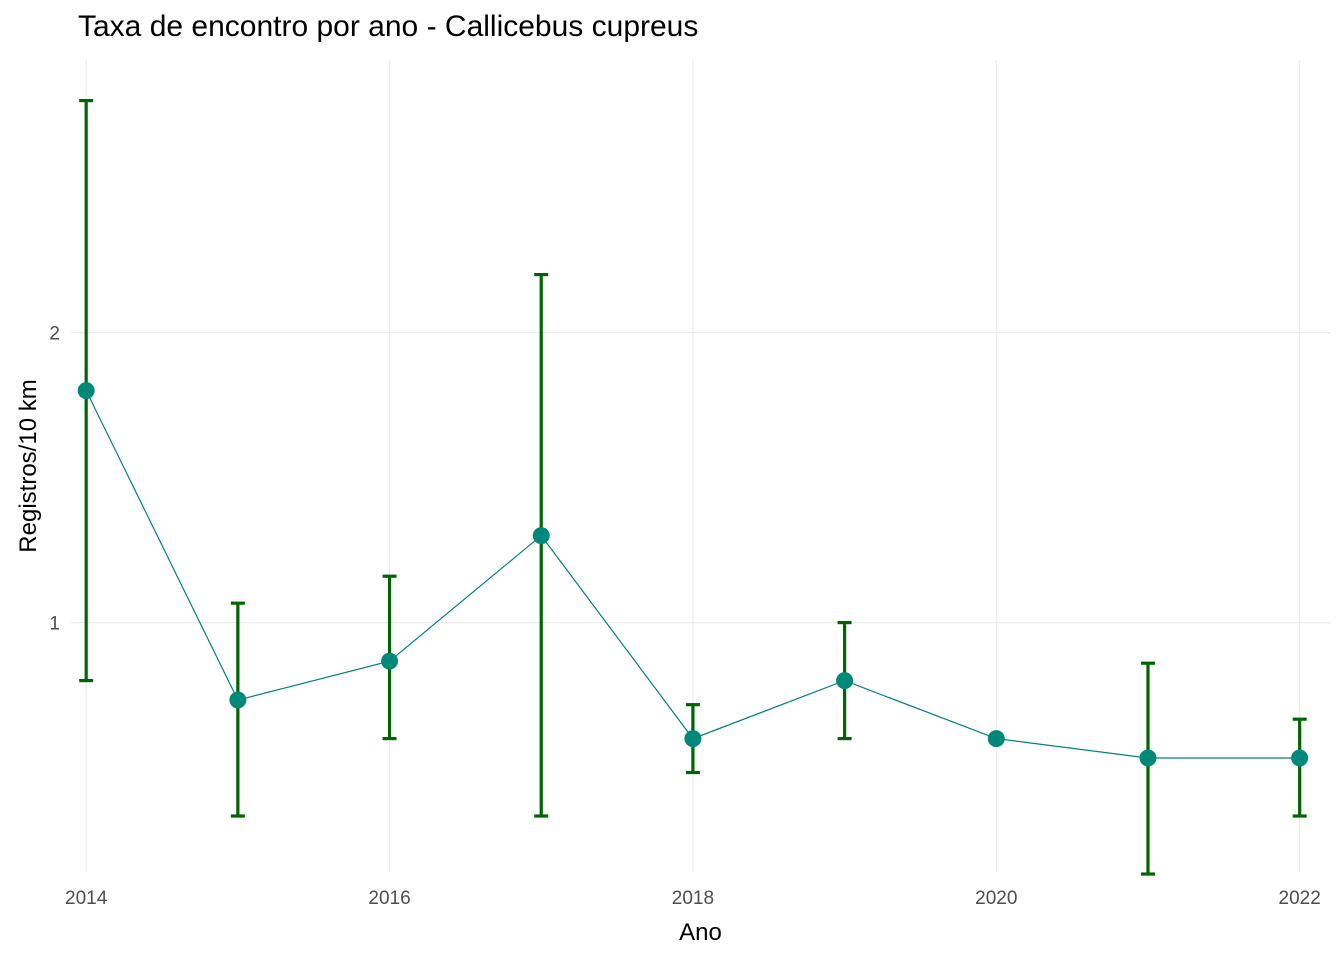 Image resolution: width=1344 pixels, height=960 pixels. What do you see at coordinates (54, 334) in the screenshot?
I see `y-tick-label: 2` at bounding box center [54, 334].